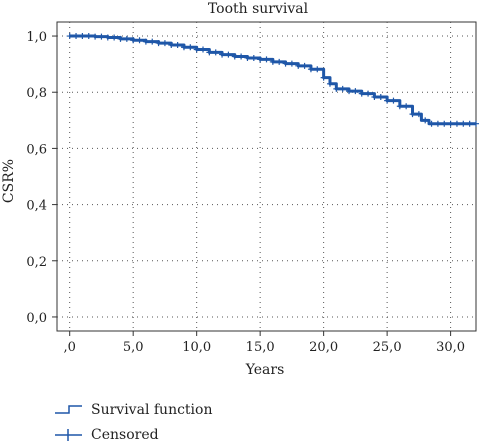 This screenshot has height=441, width=481. What do you see at coordinates (36, 206) in the screenshot?
I see `y-tick-label: 0,4` at bounding box center [36, 206].